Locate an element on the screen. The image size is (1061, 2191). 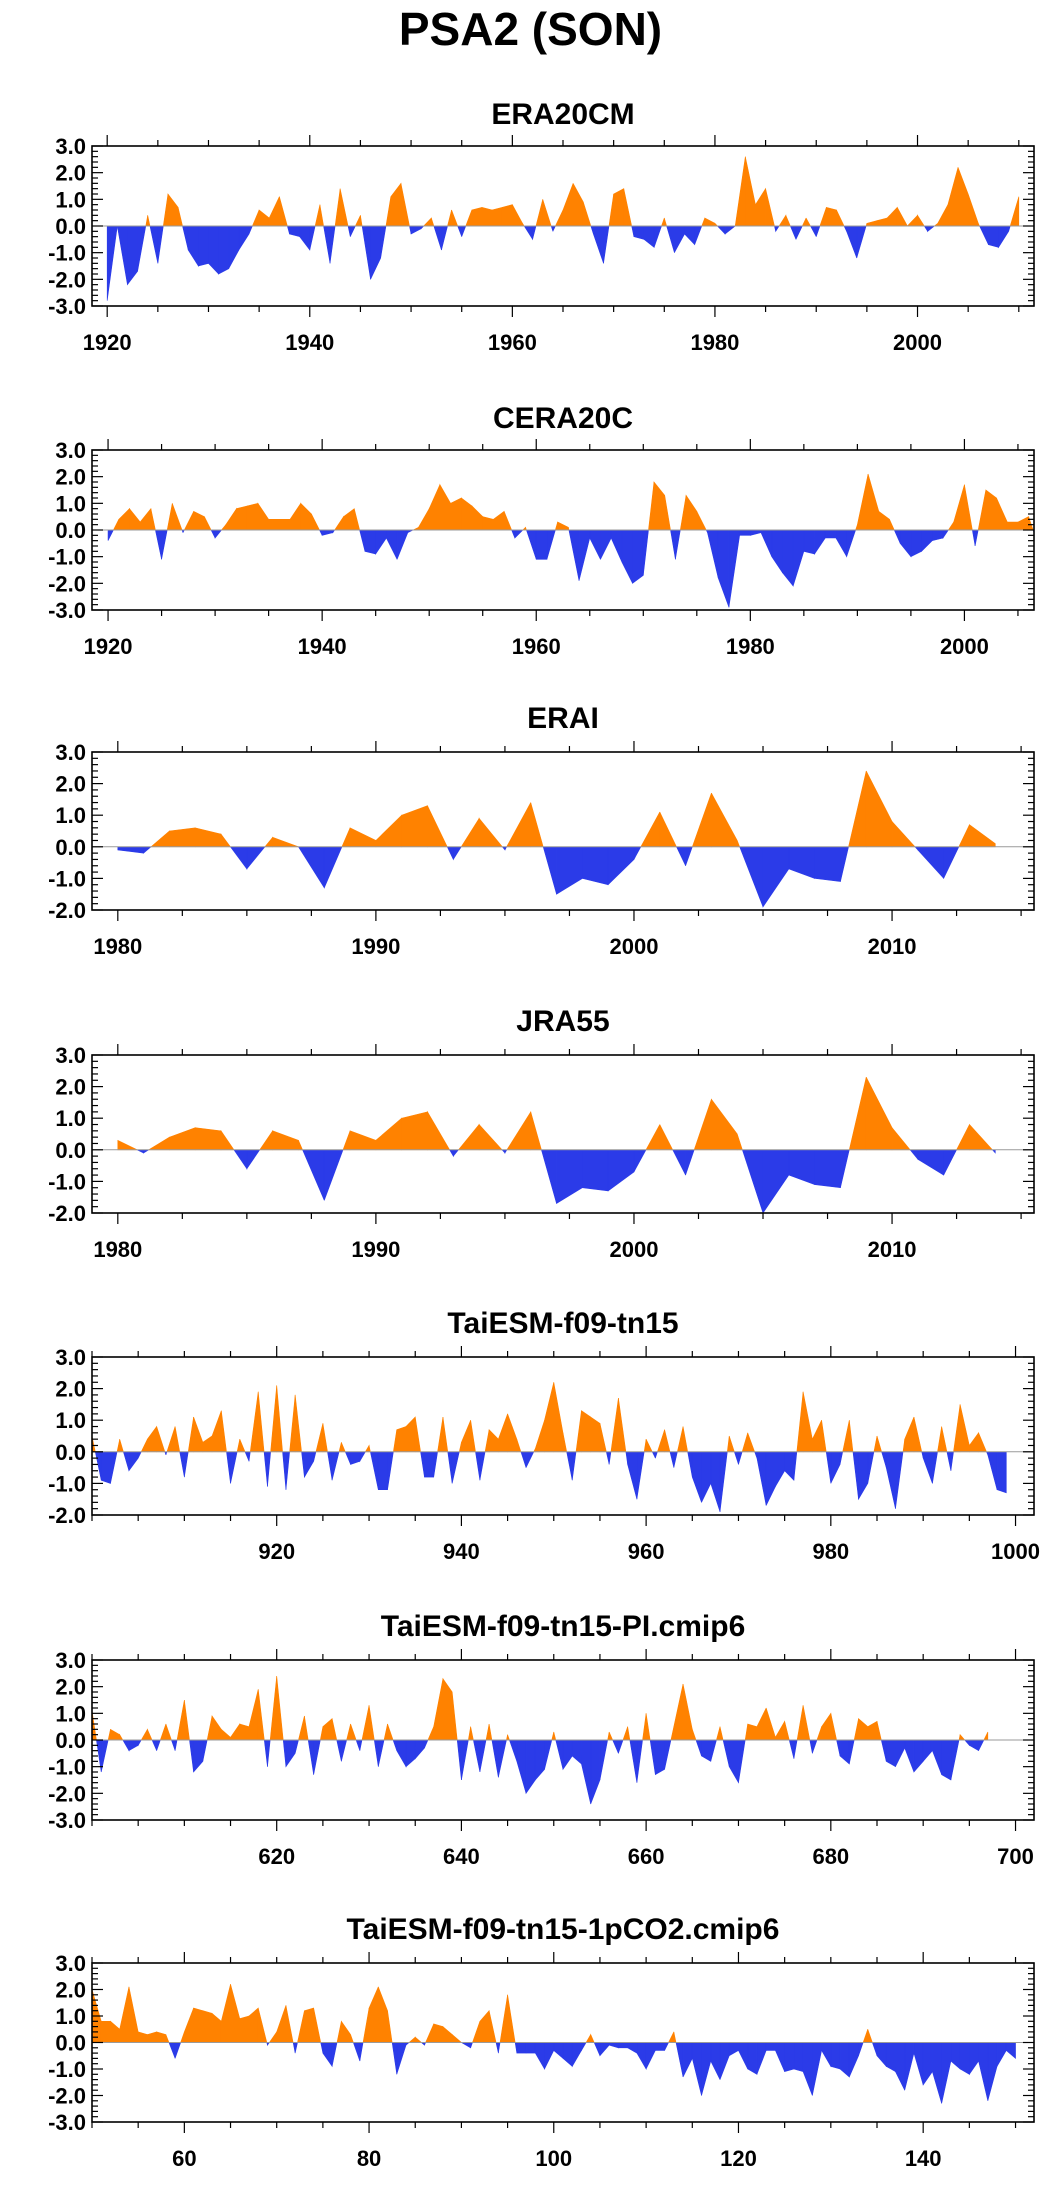
x-tick-label: 1980 is located at coordinates (750, 646).